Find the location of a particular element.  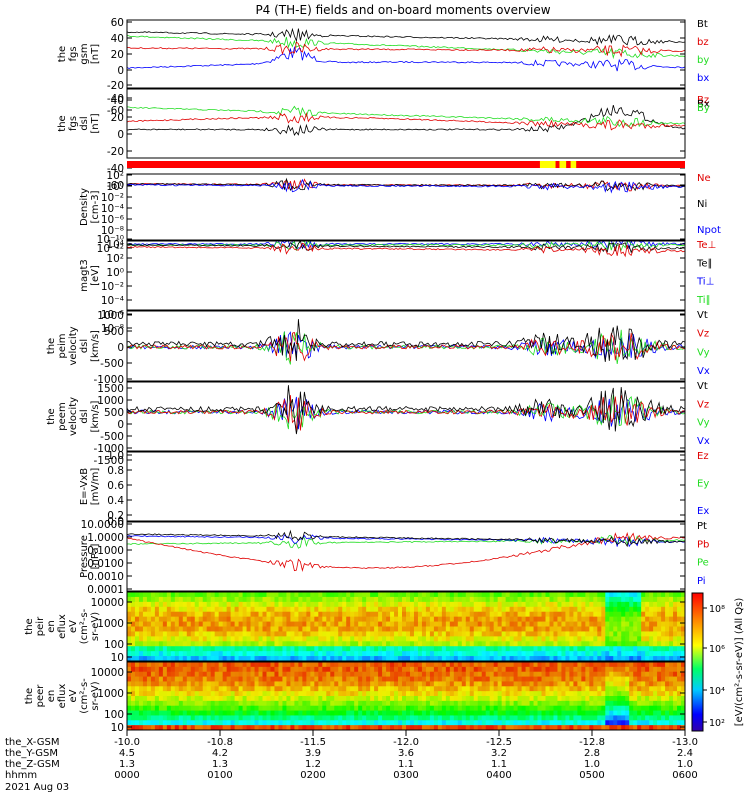

temperature-ticks: 10⁴ 10² 10⁰ 10⁻² 10⁻⁴ 10⁻⁶ 10⁻⁸ is located at coordinates (393, 287).